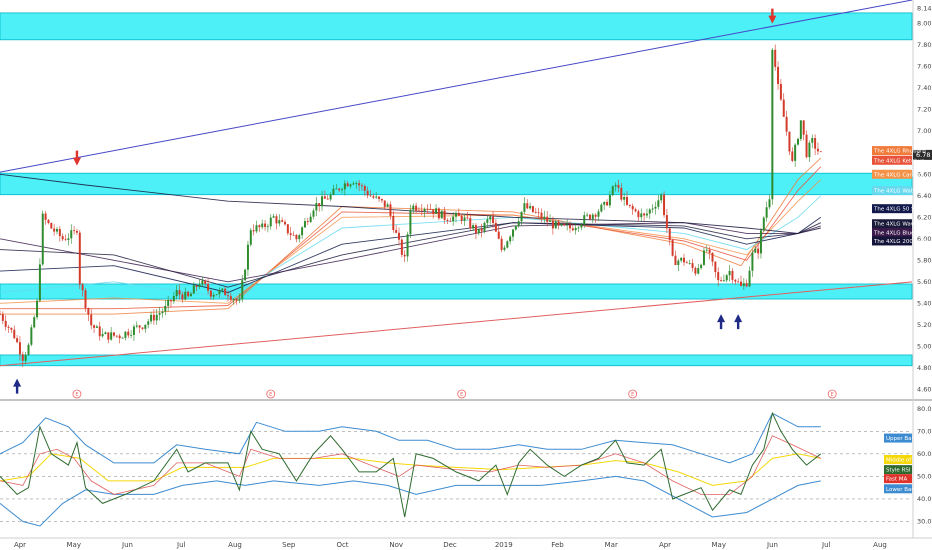  I want to click on arrow-down-icon, so click(772, 16).